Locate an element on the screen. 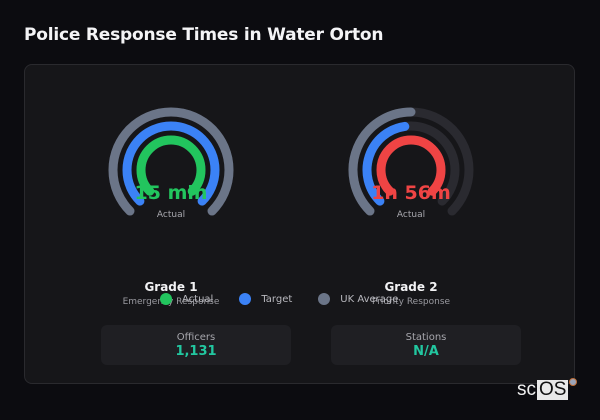 The width and height of the screenshot is (600, 420). stat-value: 1,131 is located at coordinates (196, 351).